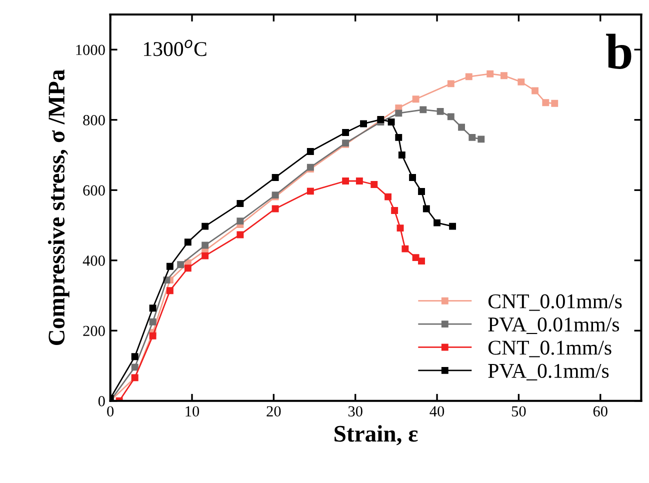 The image size is (649, 483). Describe the element at coordinates (94, 331) in the screenshot. I see `y-tick-label: 200` at that location.